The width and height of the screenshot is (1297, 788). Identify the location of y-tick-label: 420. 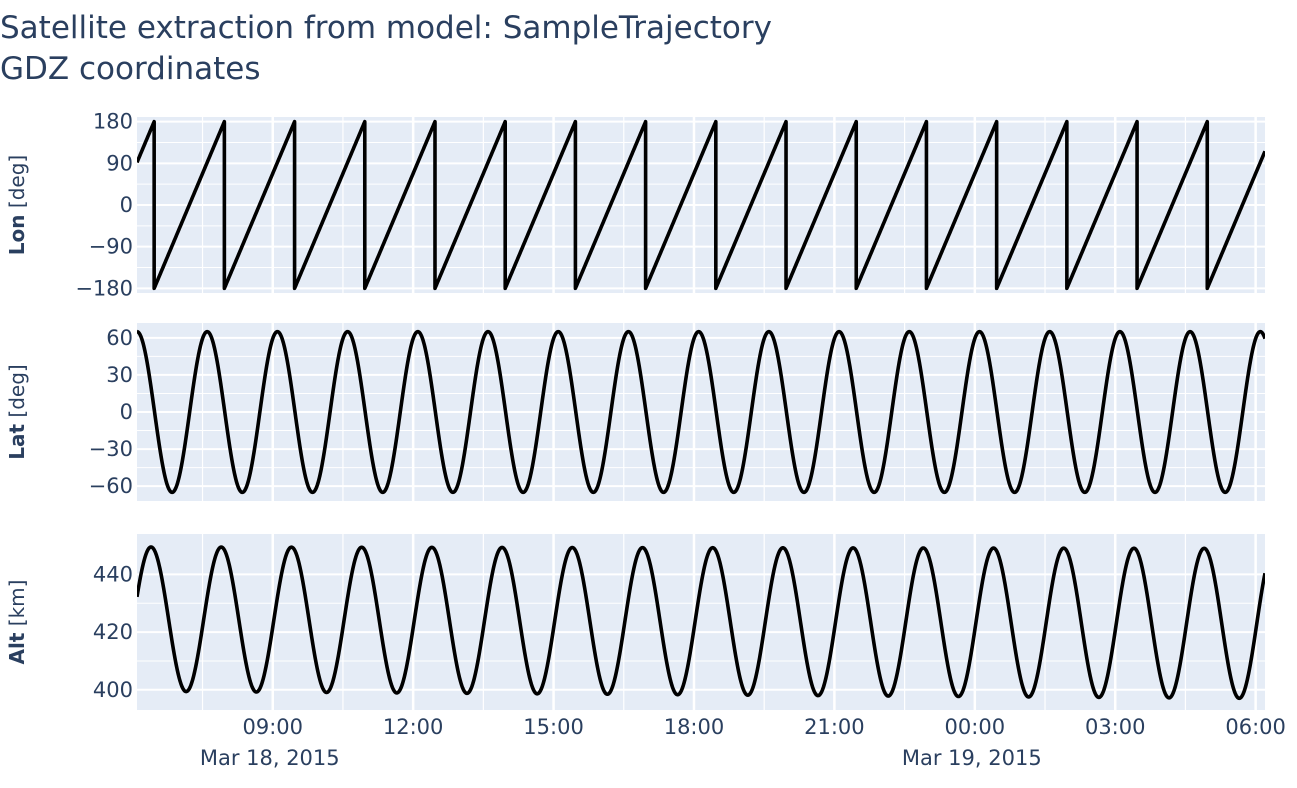
(113, 632).